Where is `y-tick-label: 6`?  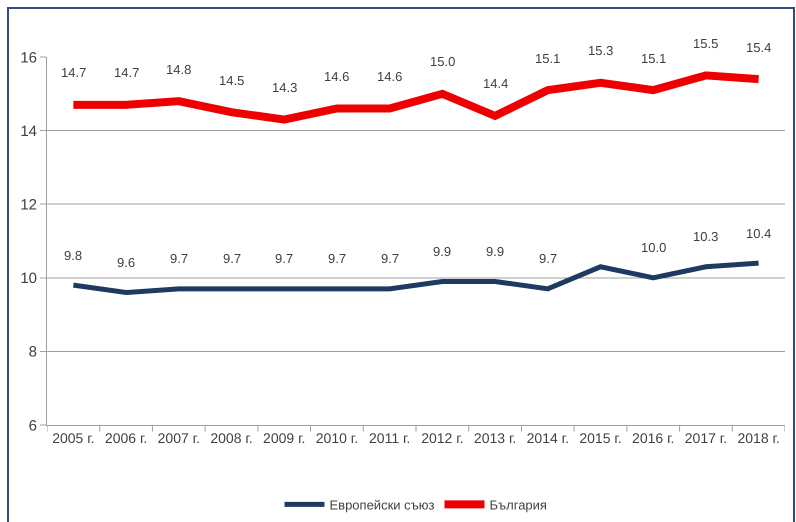 y-tick-label: 6 is located at coordinates (32, 425).